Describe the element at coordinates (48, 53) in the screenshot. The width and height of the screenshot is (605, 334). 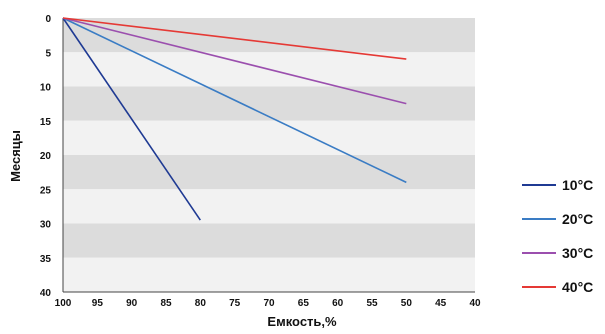
I see `y-tick-label: 5` at that location.